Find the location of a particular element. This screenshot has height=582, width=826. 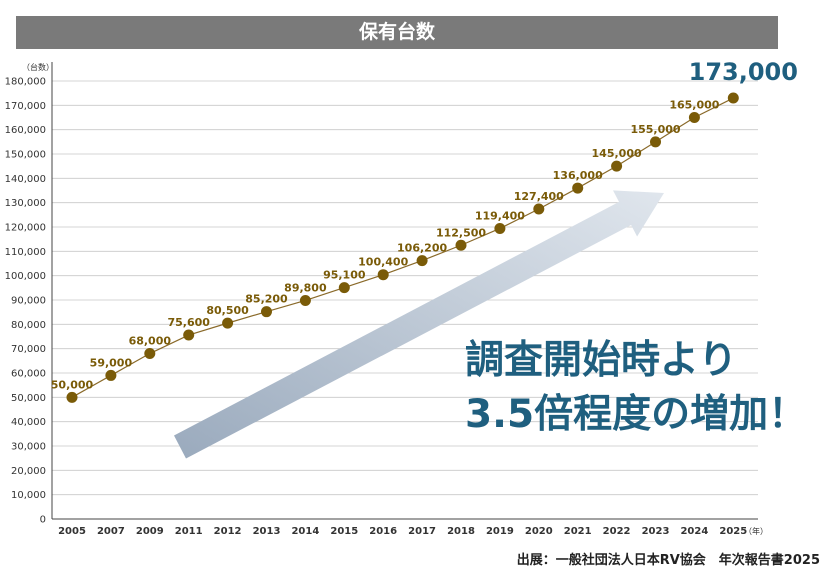

data-label: 127,400 is located at coordinates (539, 196).